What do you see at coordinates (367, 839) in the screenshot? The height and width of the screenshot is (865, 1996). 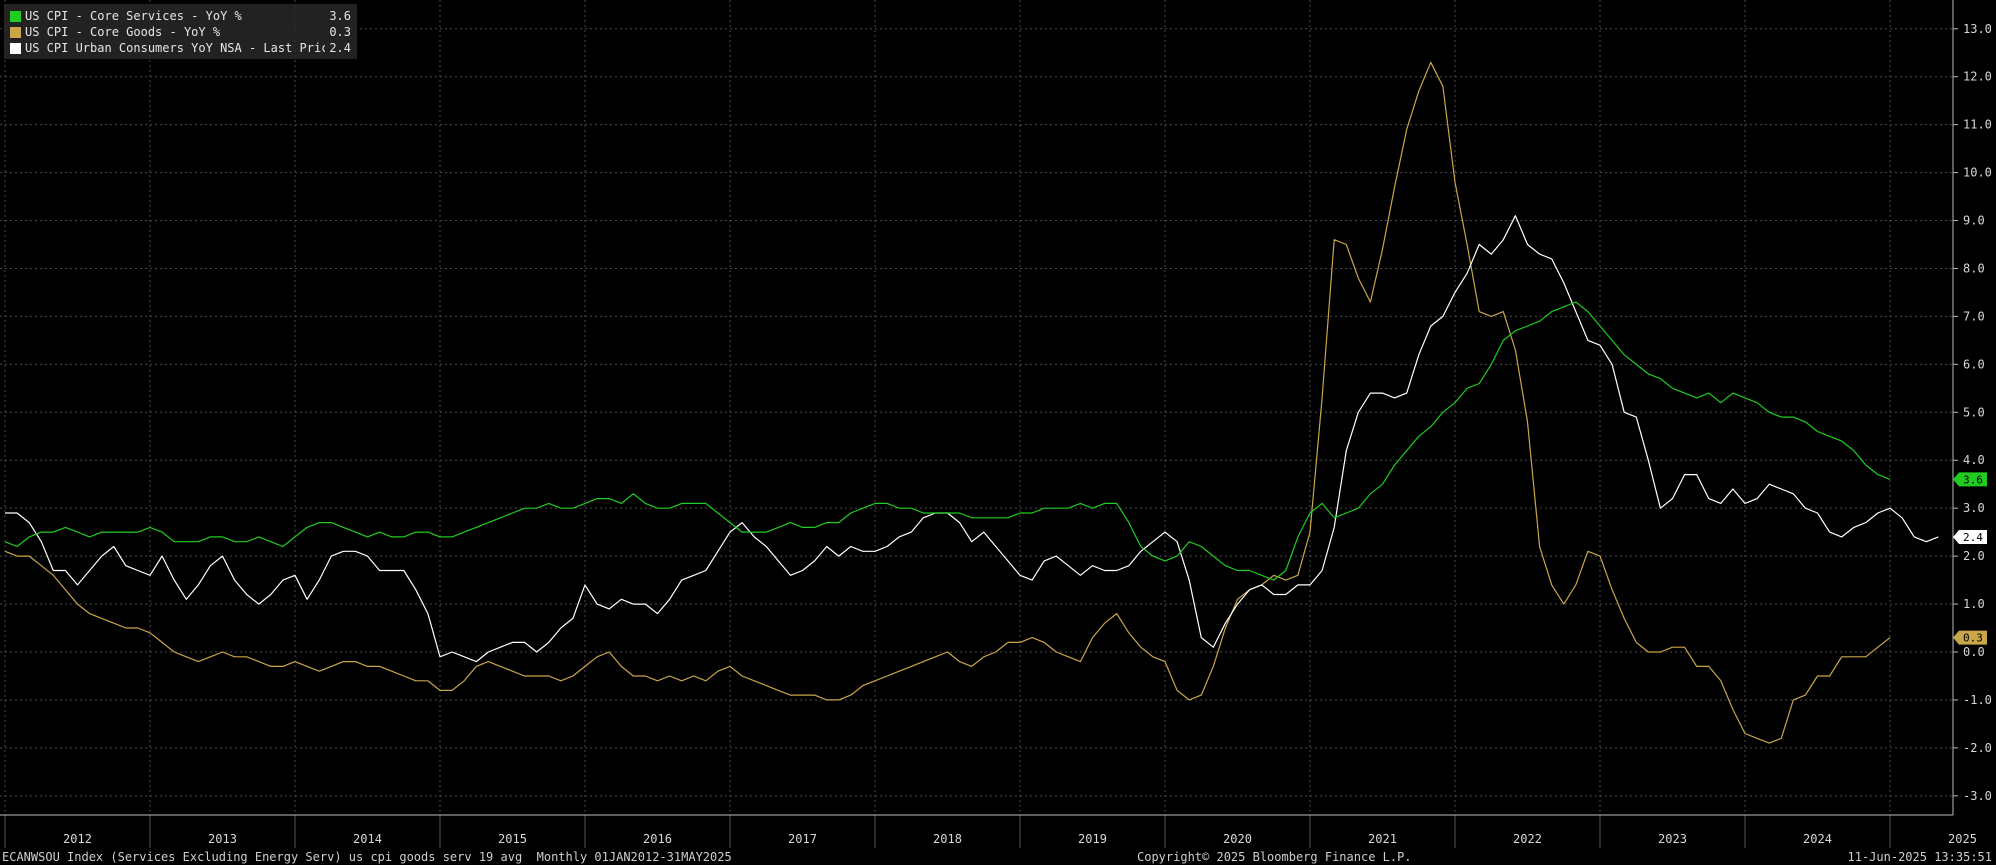 I see `x-tick-label: 2014` at bounding box center [367, 839].